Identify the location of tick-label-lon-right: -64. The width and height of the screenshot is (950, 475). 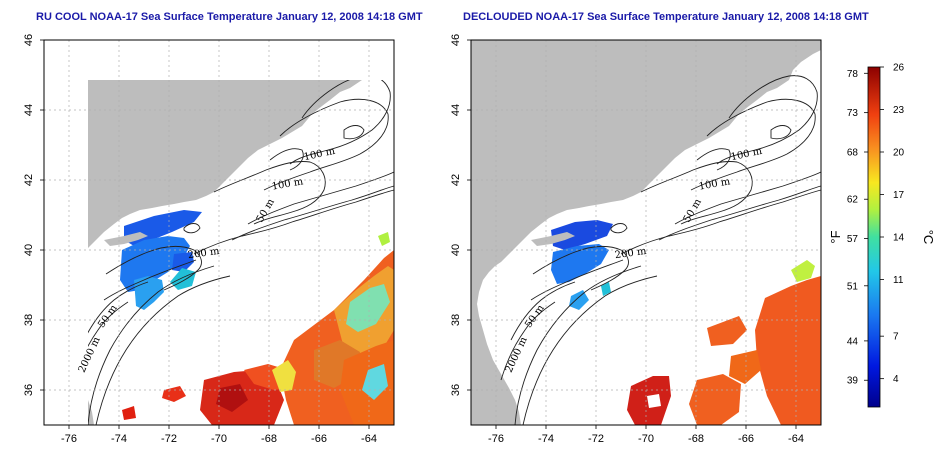
(796, 439).